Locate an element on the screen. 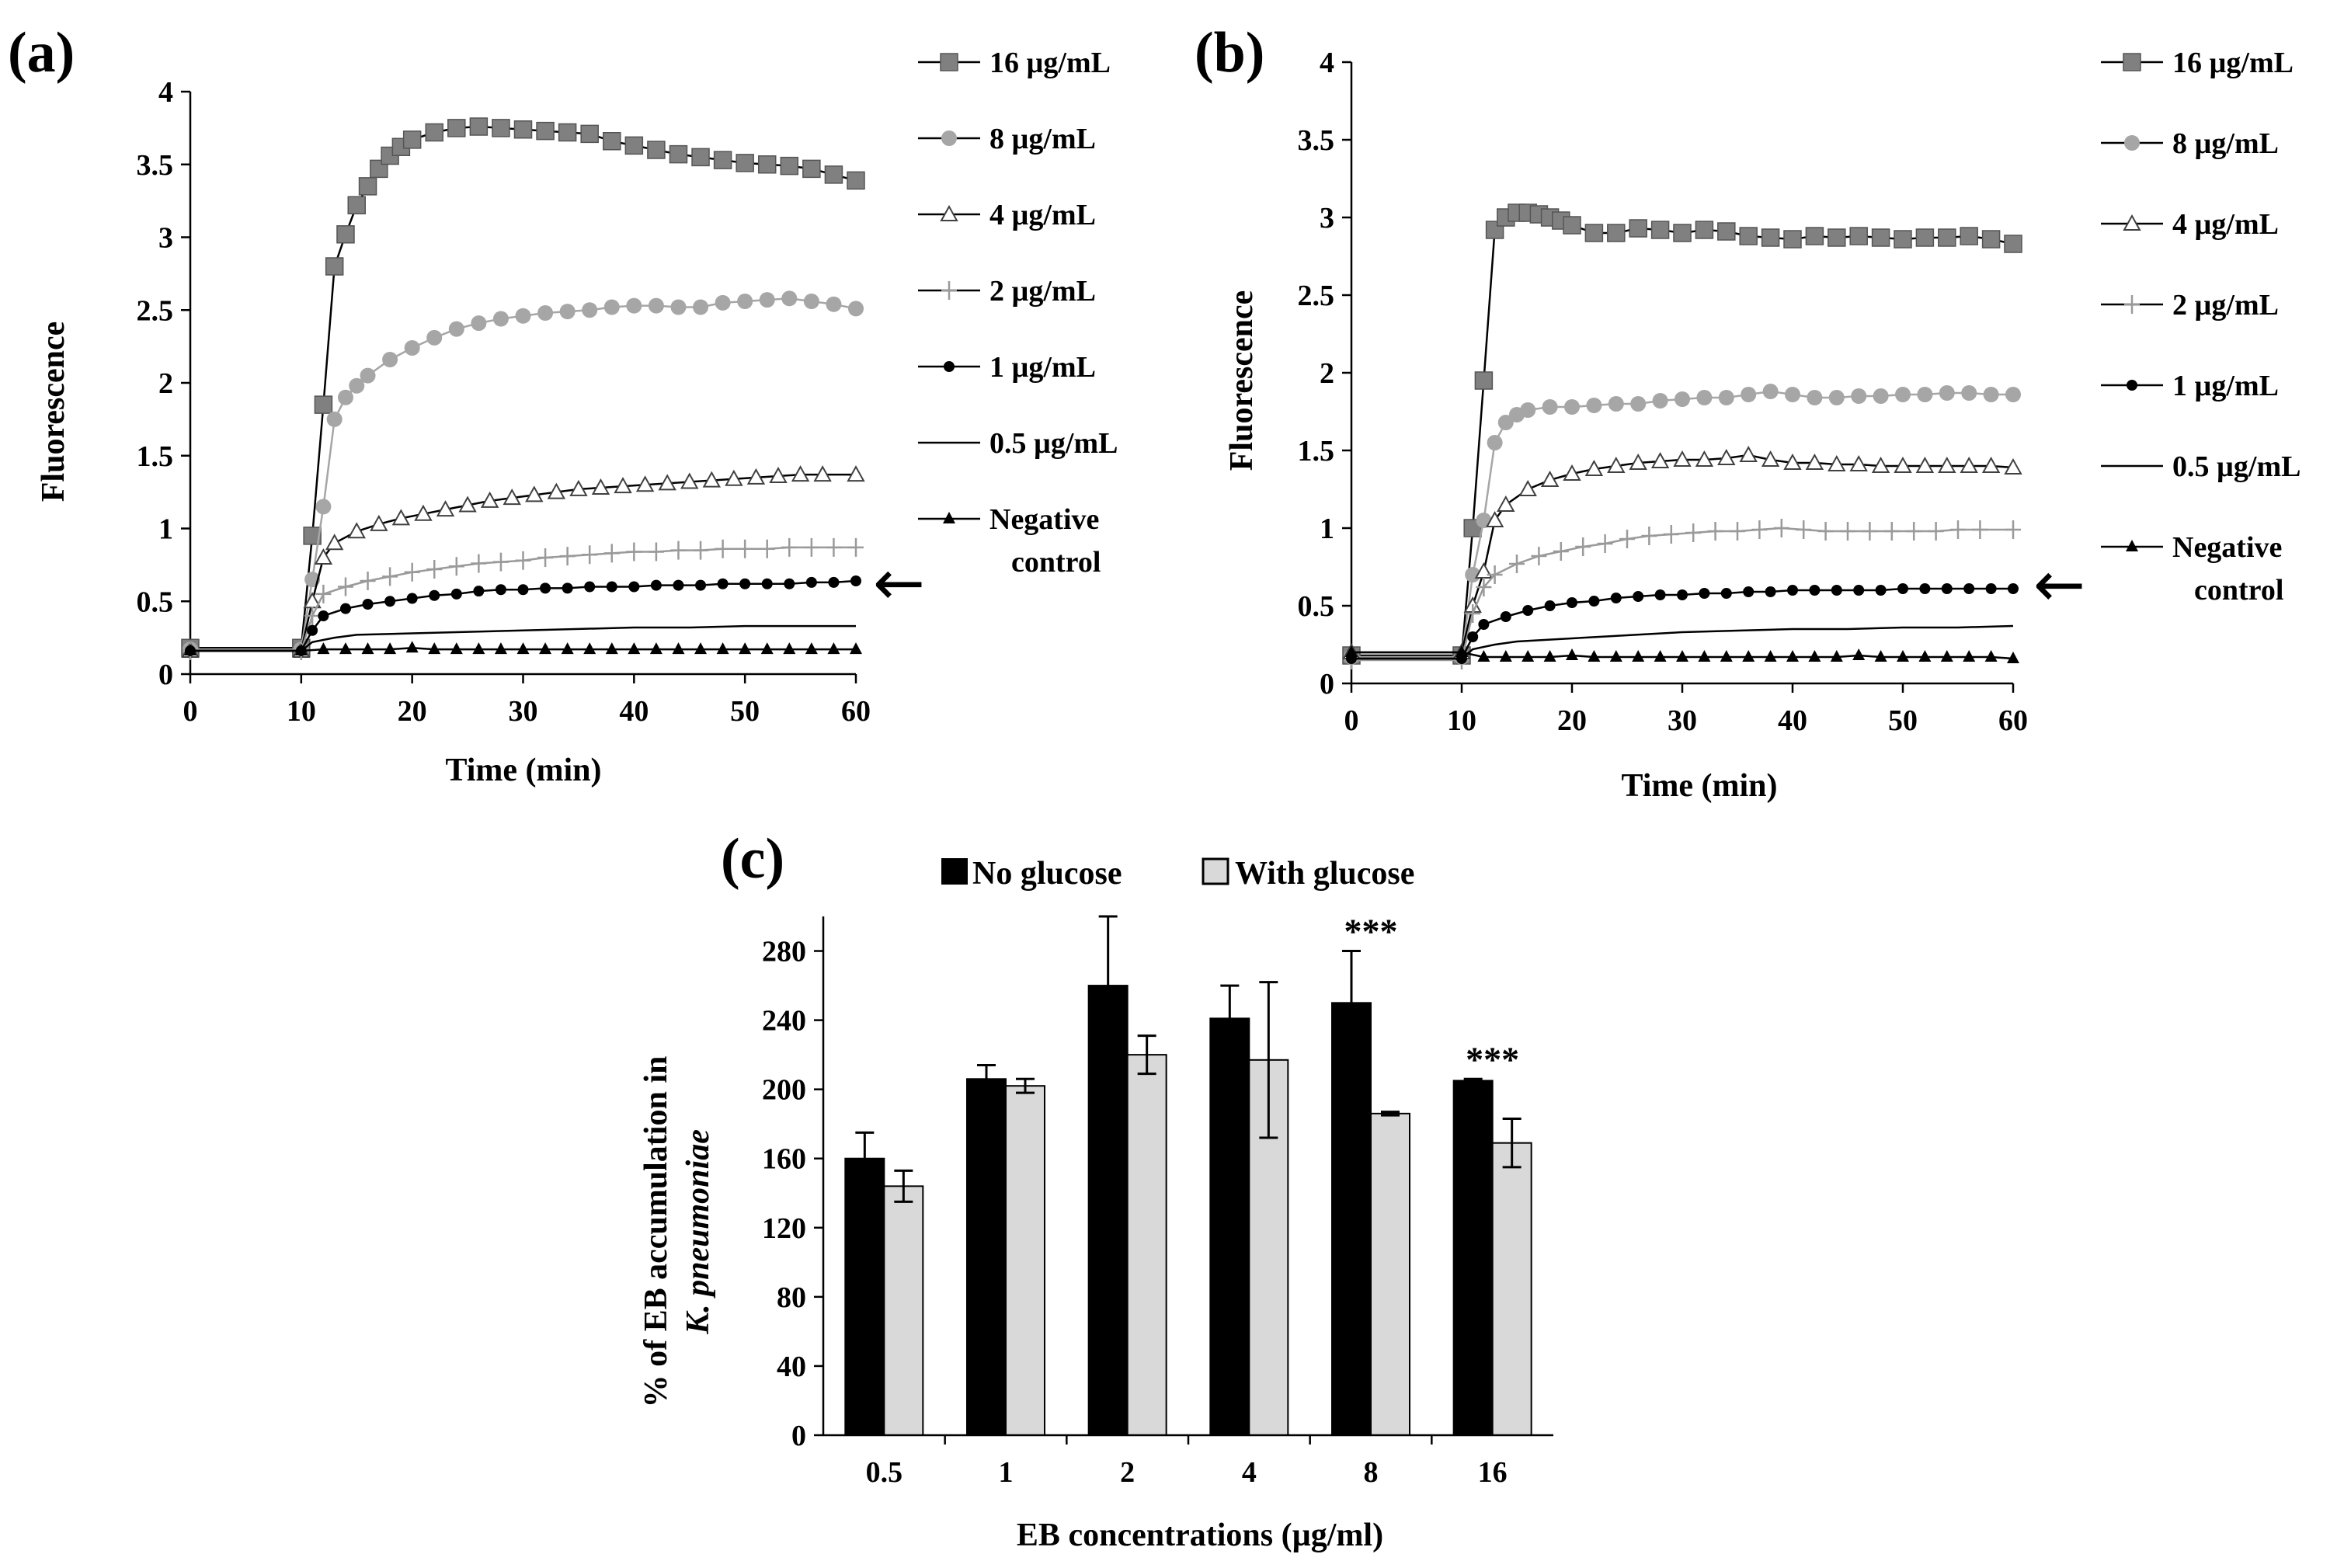  a-legend-label: 1 µg/mL is located at coordinates (1042, 368).